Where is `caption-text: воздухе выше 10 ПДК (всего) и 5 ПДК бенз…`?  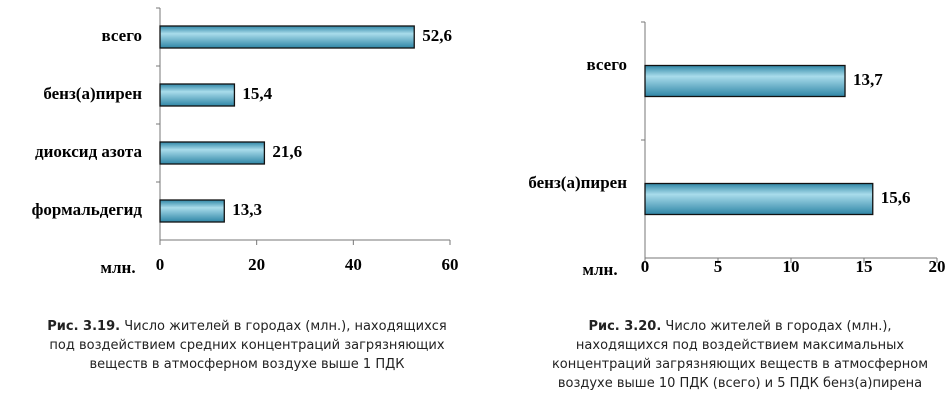 caption-text: воздухе выше 10 ПДК (всего) и 5 ПДК бенз… is located at coordinates (740, 383).